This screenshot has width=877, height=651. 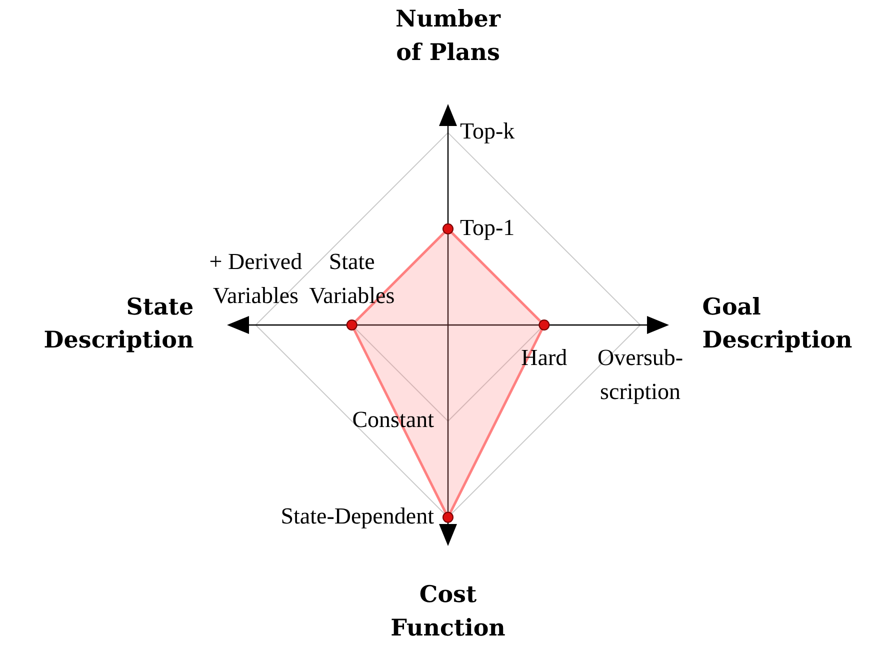 I want to click on text: + Derived Variables, so click(x=255, y=278).